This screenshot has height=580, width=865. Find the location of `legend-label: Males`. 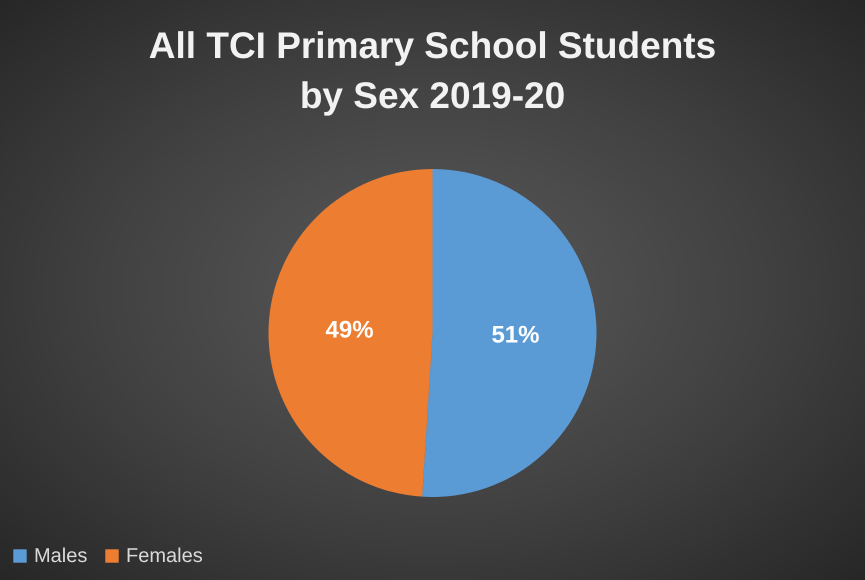

legend-label: Males is located at coordinates (61, 556).